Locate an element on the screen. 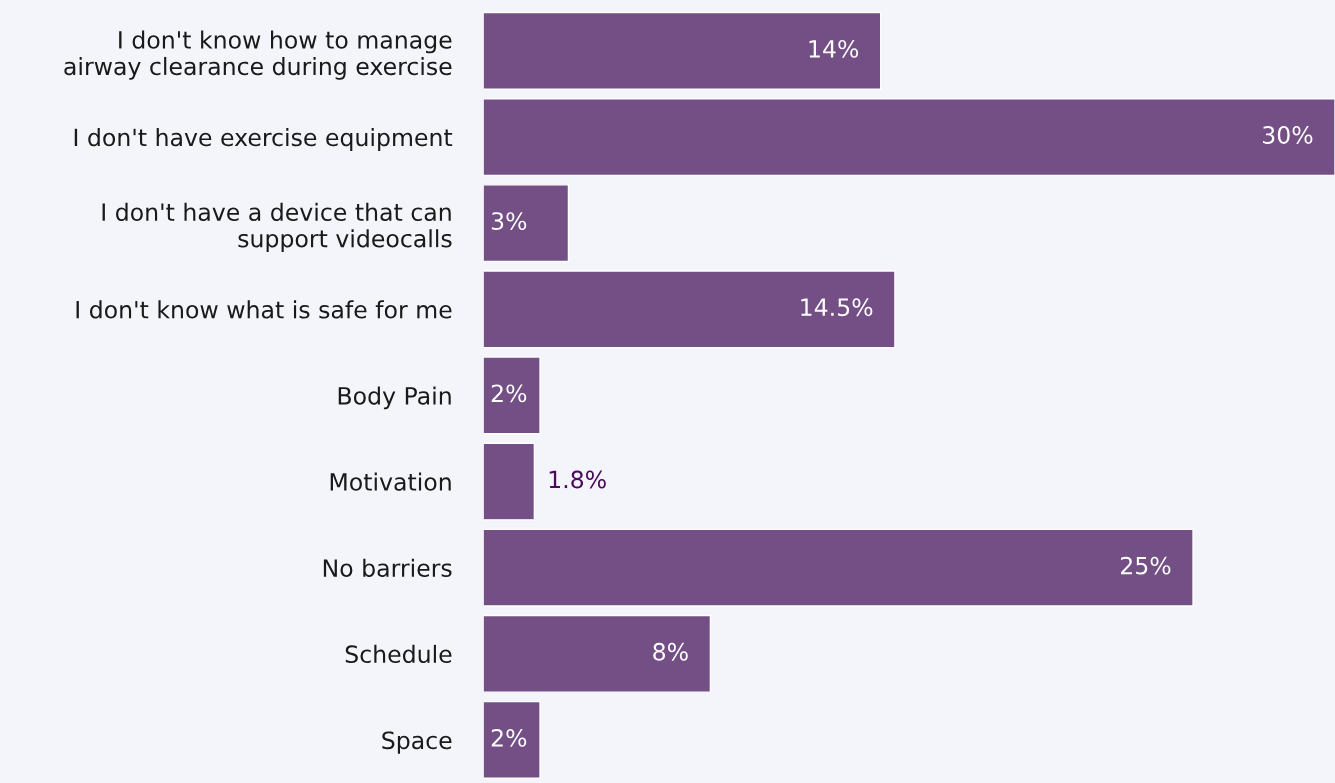 The width and height of the screenshot is (1335, 783). y-tick-label: I don't know how to manage airway clearance during exercise is located at coordinates (258, 55).